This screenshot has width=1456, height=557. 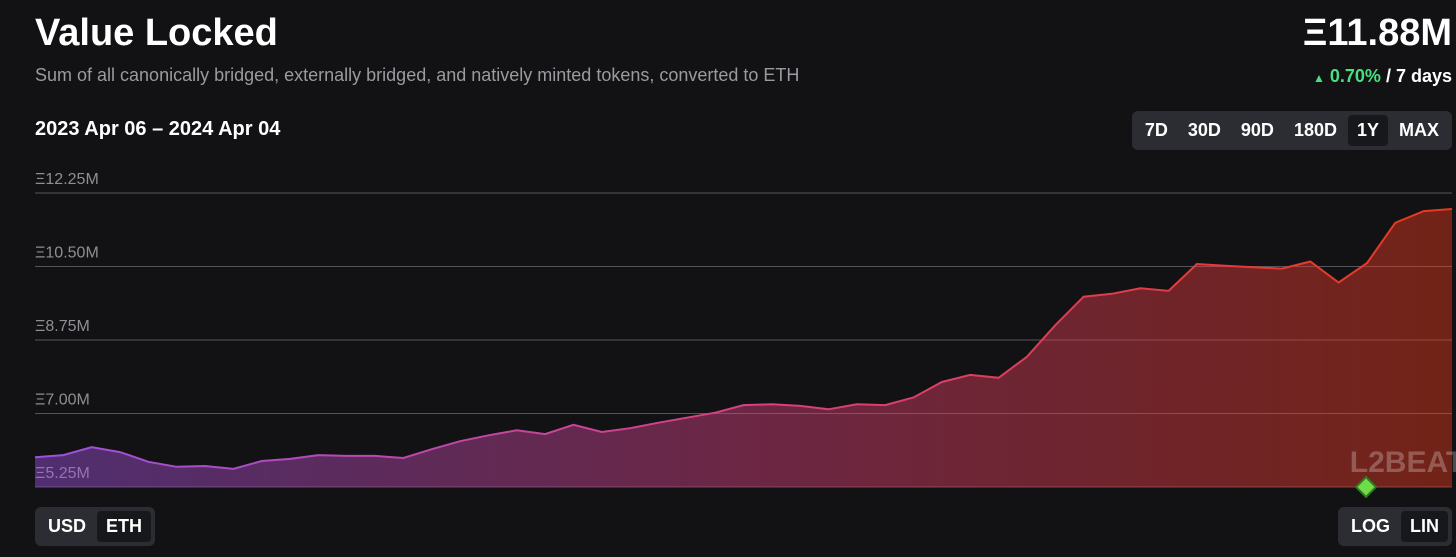 What do you see at coordinates (1318, 78) in the screenshot?
I see `up-arrow: ▲` at bounding box center [1318, 78].